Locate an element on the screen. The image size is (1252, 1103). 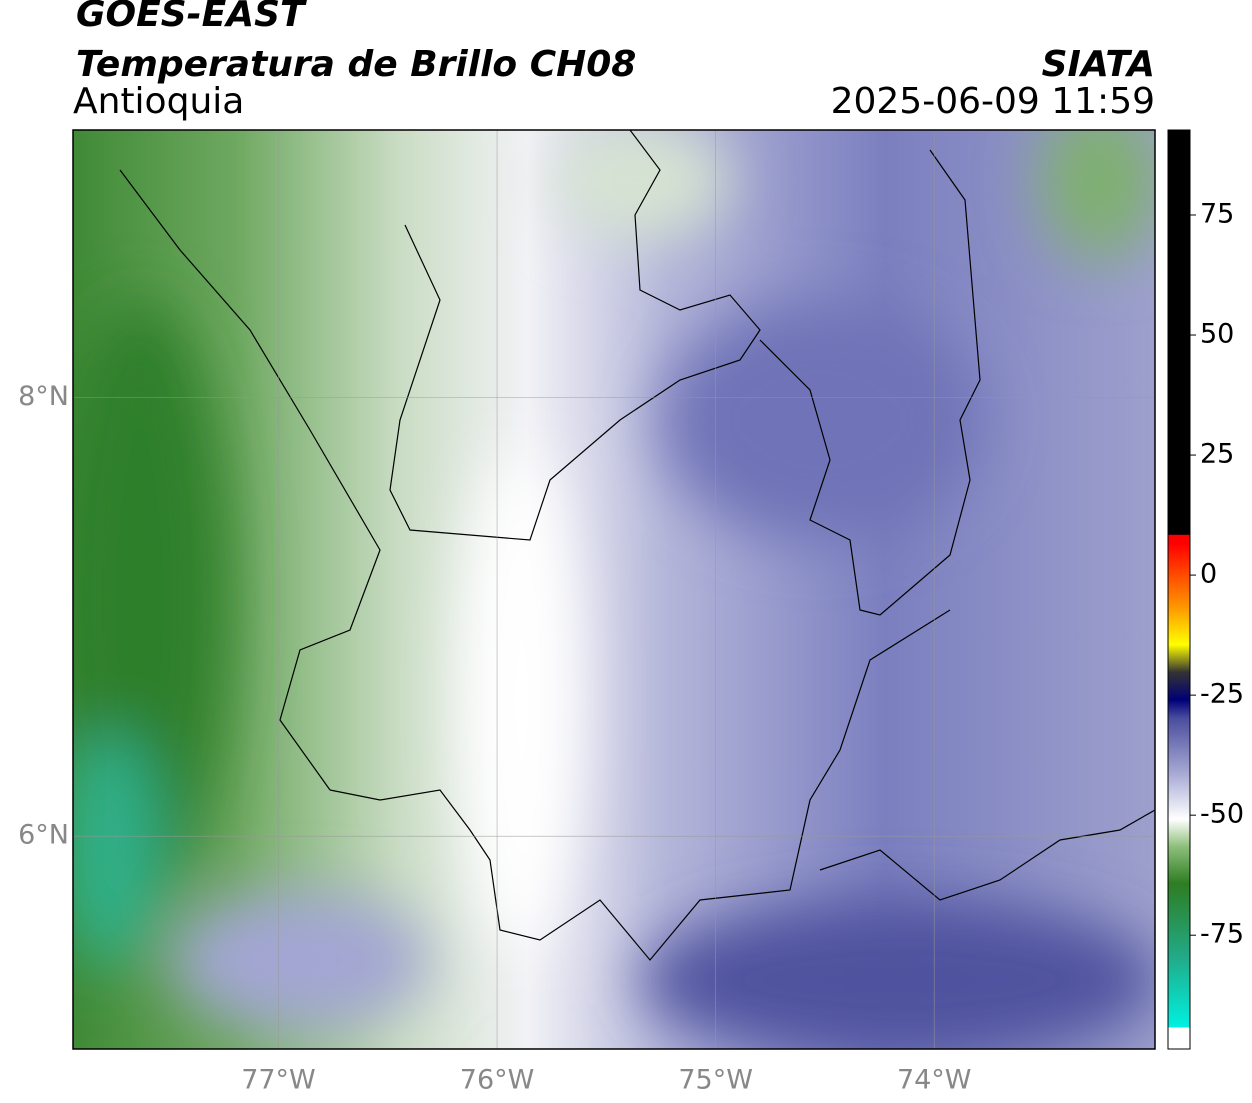
source: SIATA is located at coordinates (1098, 64).